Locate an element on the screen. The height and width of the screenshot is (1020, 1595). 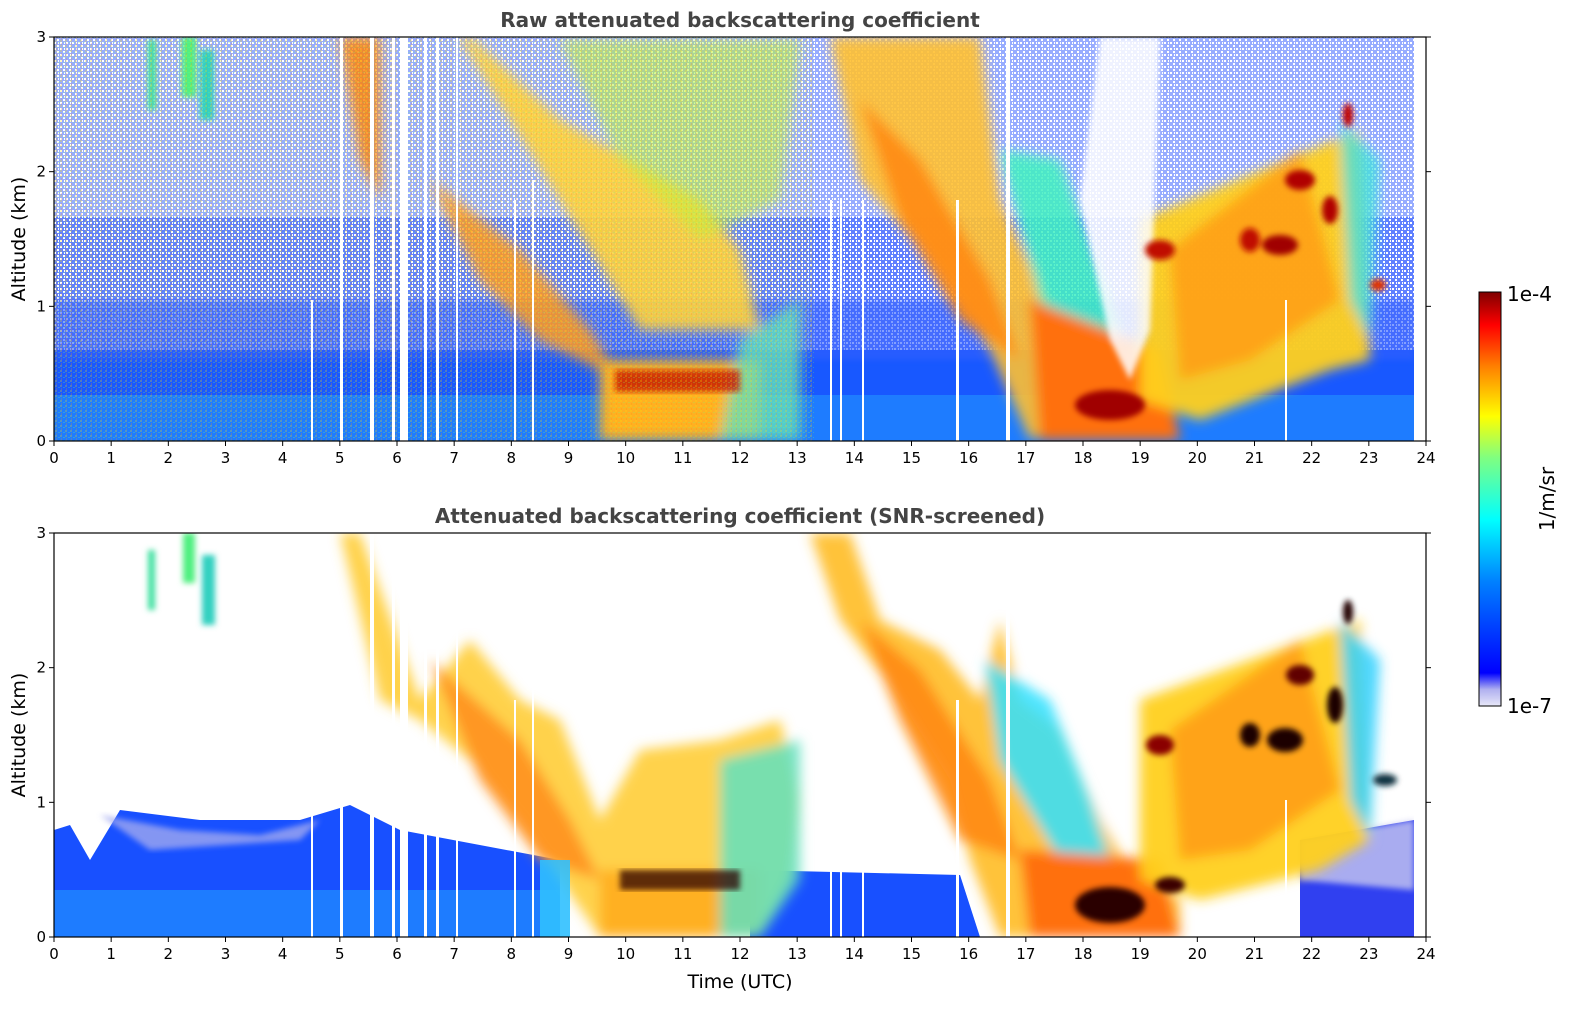
colorbar-min-label: 1e-7 is located at coordinates (1529, 706).